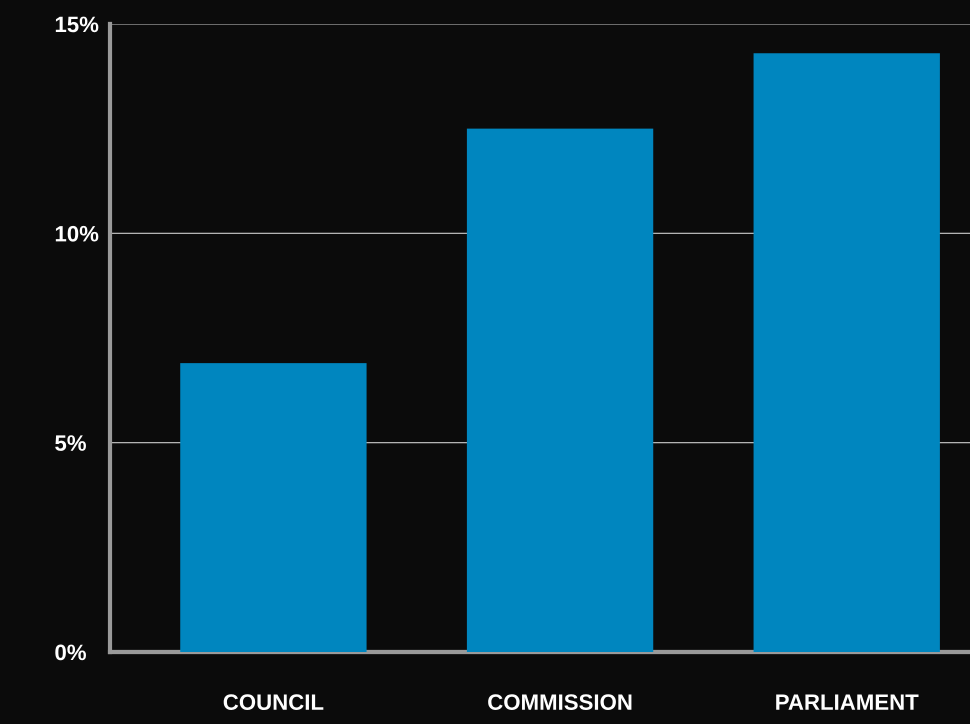 Image resolution: width=970 pixels, height=724 pixels. I want to click on y-tick-label: 0%, so click(70, 652).